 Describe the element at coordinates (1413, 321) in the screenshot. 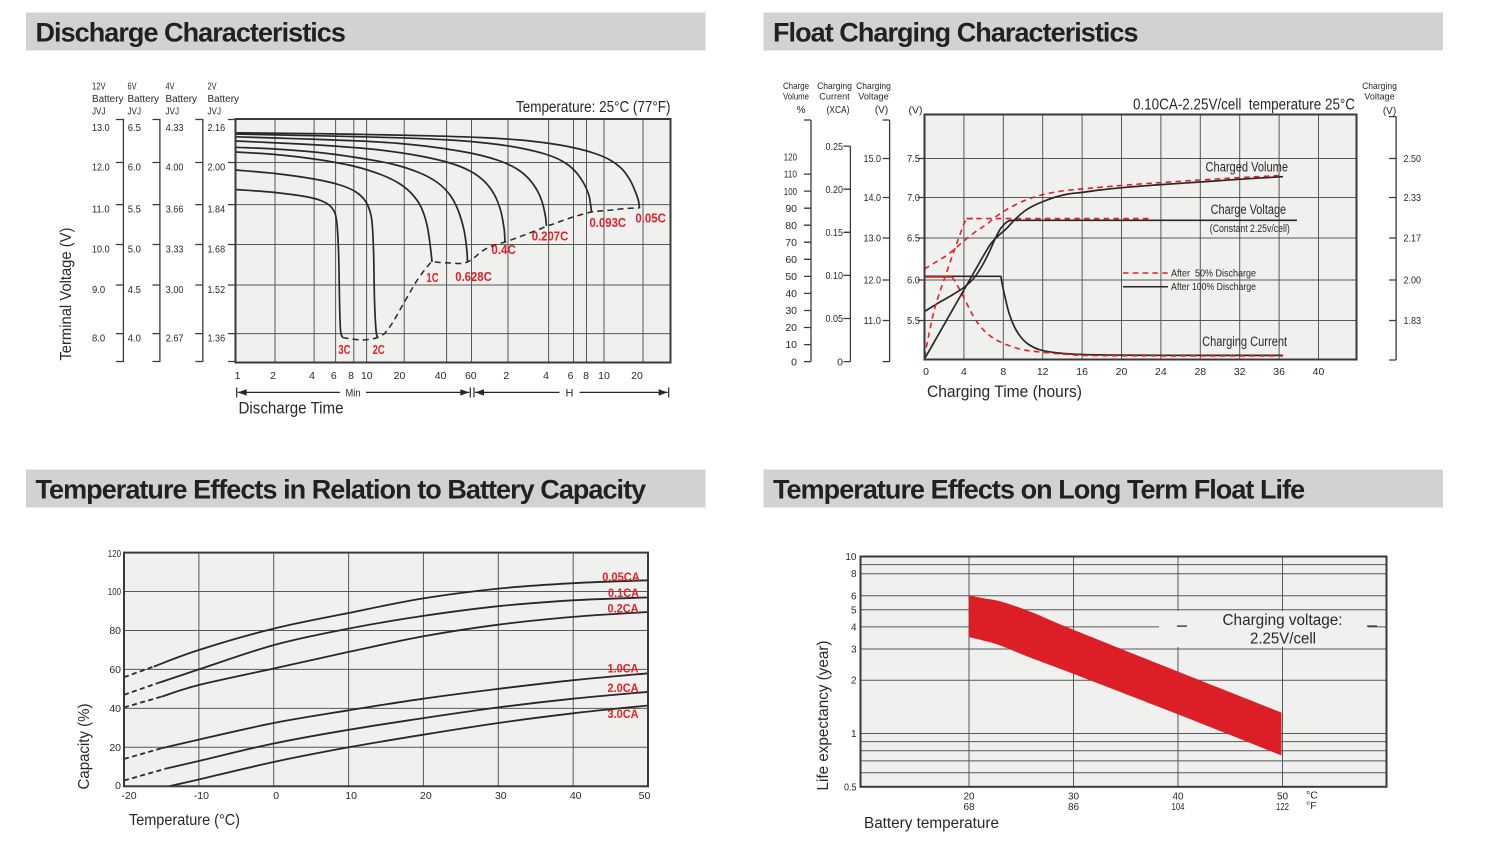

I see `svg-text: 1.83` at that location.